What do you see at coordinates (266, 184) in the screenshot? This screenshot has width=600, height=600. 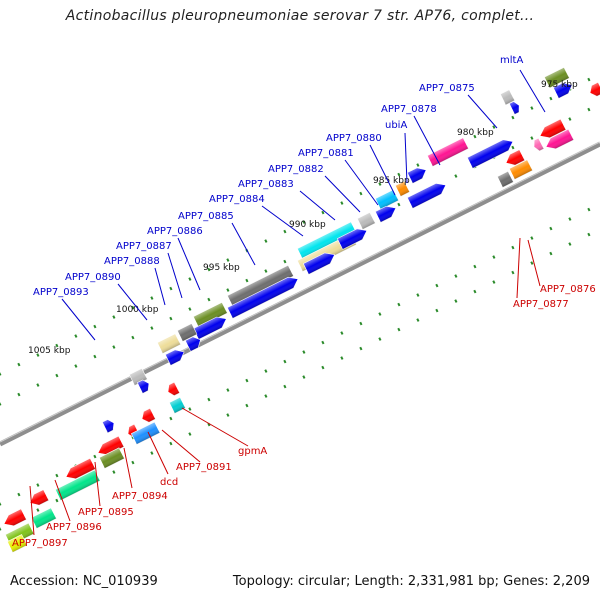 I see `forward-gene-label: APP7_0883` at bounding box center [266, 184].